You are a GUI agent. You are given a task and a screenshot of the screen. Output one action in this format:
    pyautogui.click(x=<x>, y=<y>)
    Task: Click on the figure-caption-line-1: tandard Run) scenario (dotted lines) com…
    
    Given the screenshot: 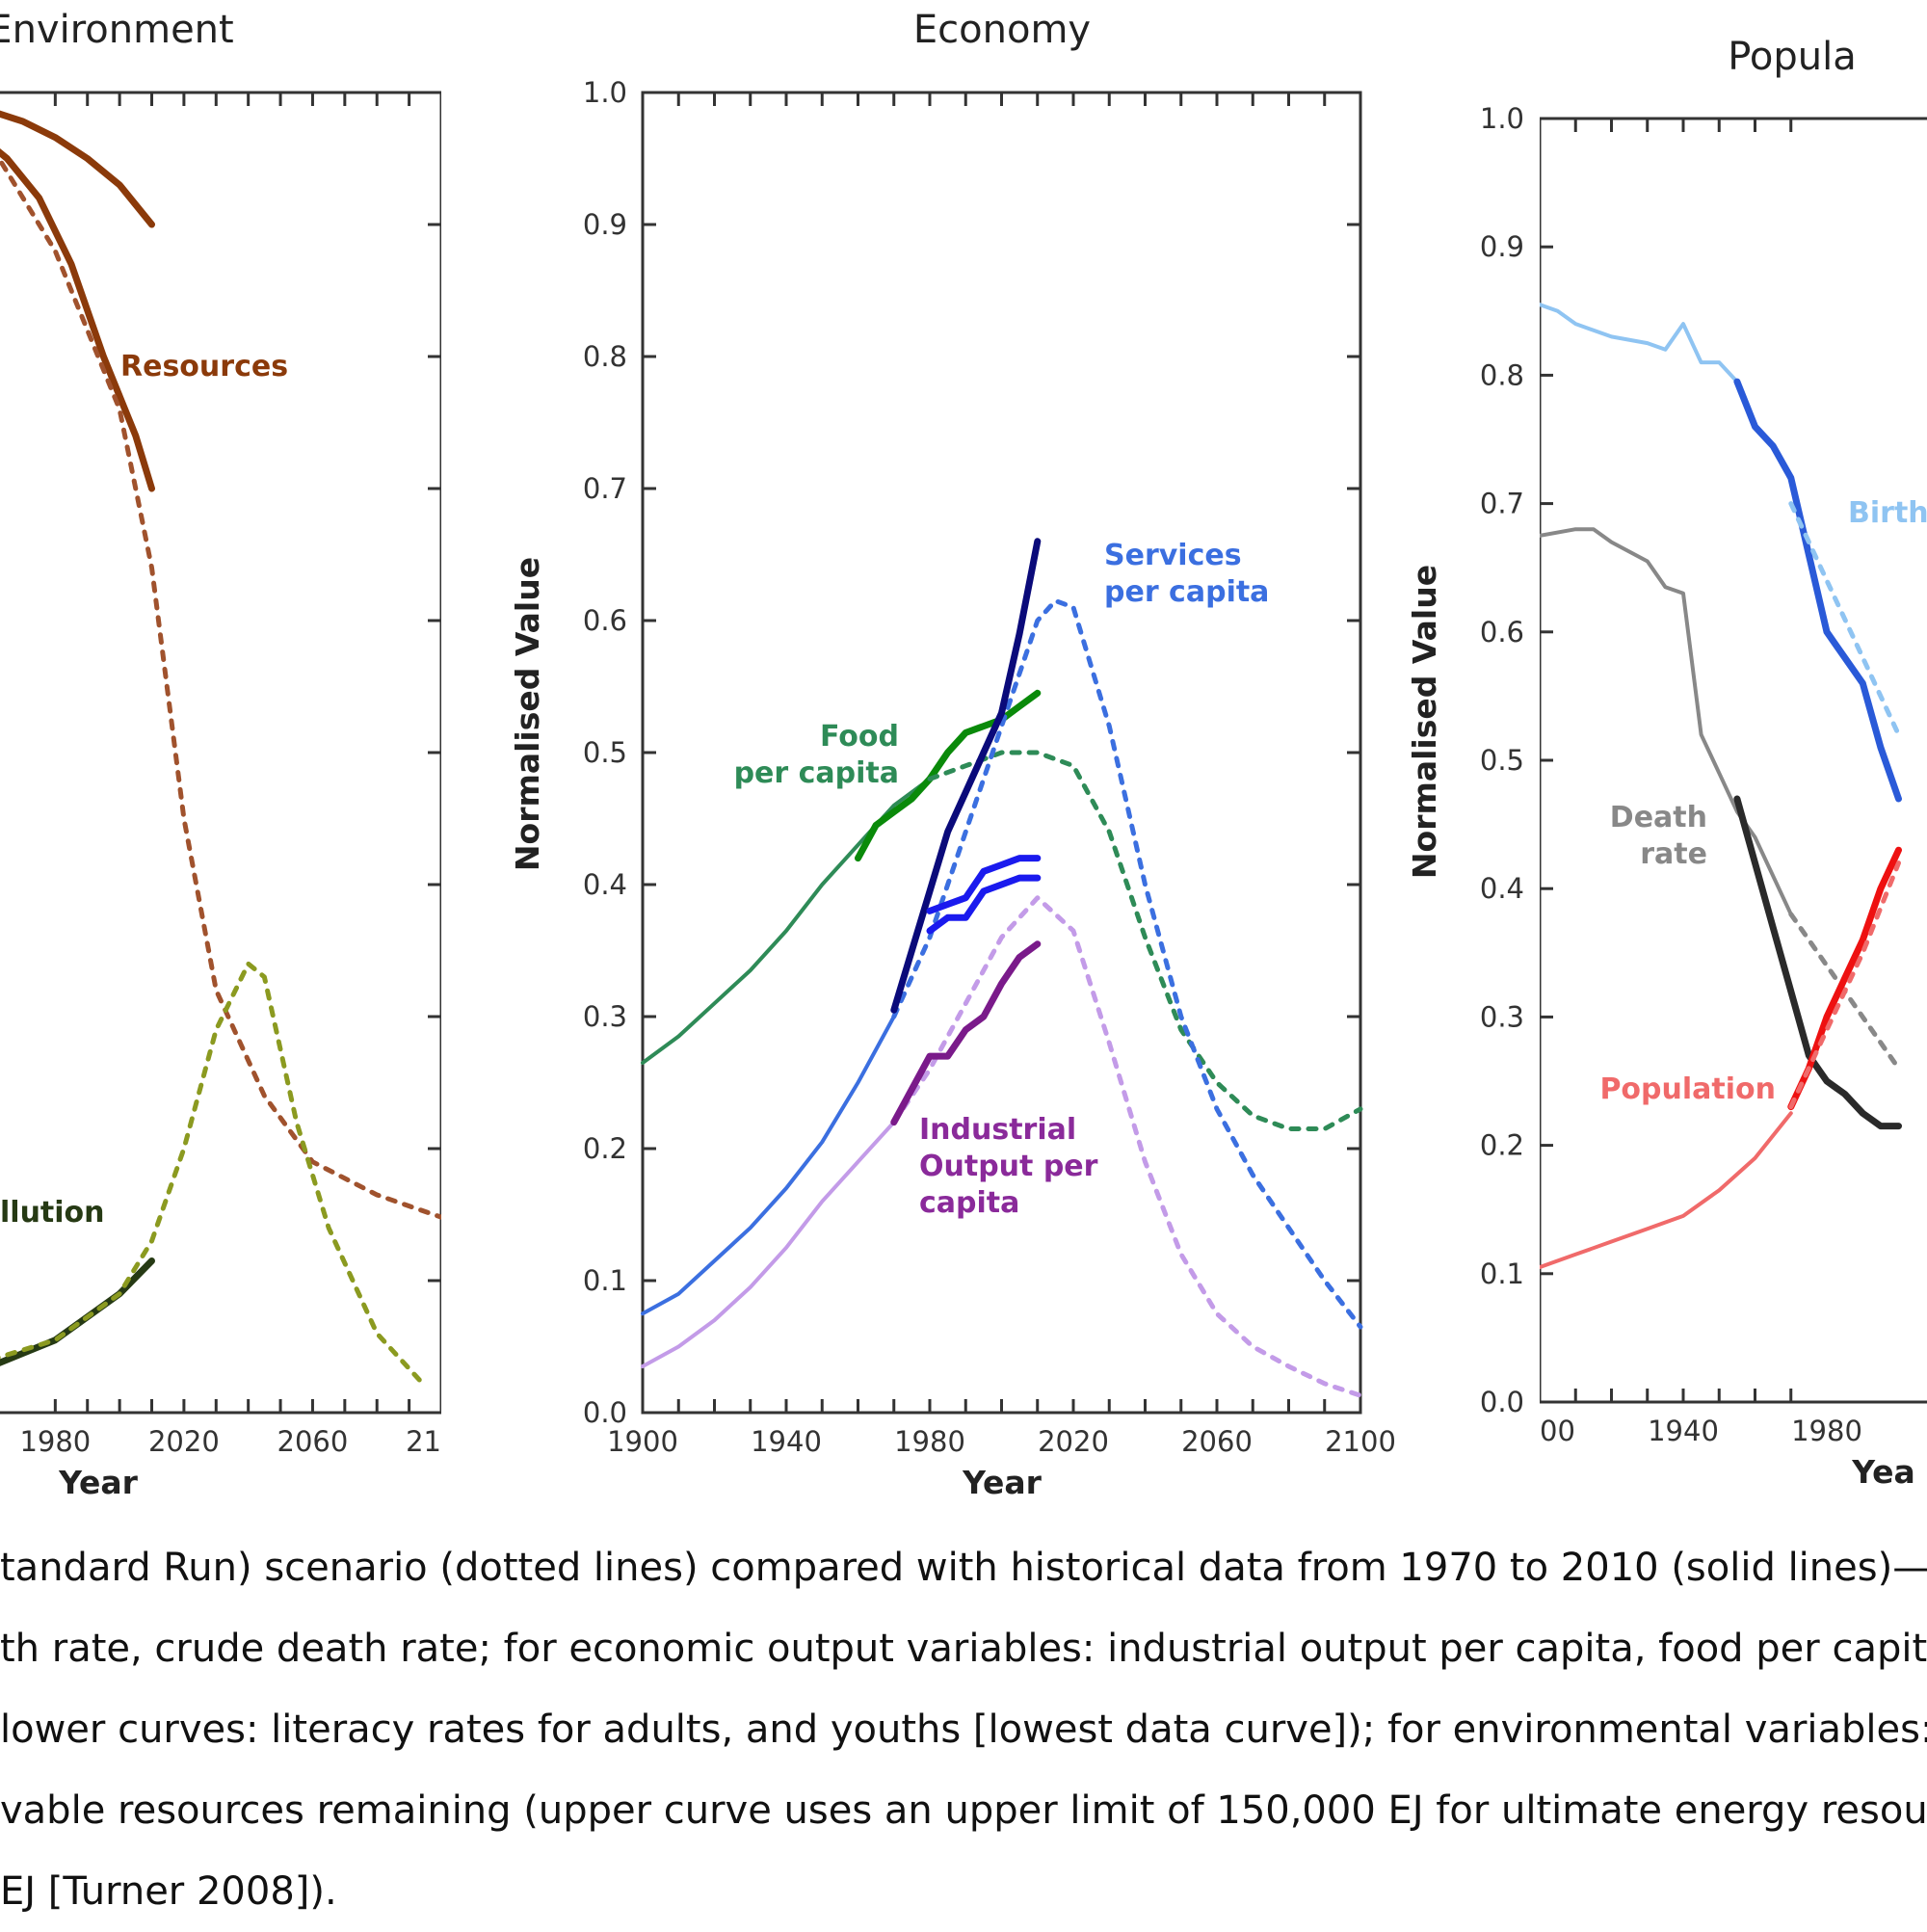 What is the action you would take?
    pyautogui.click(x=963, y=1568)
    